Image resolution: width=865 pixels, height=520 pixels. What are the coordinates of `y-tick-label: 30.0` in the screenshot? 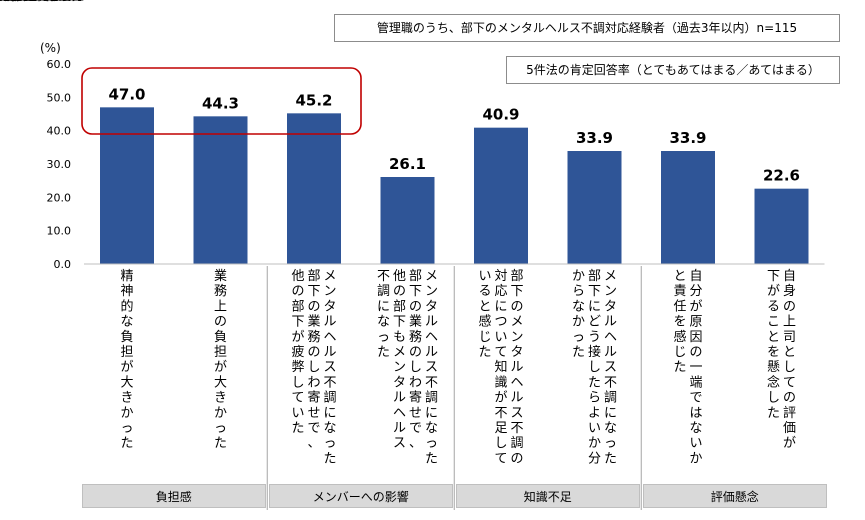 It's located at (59, 164).